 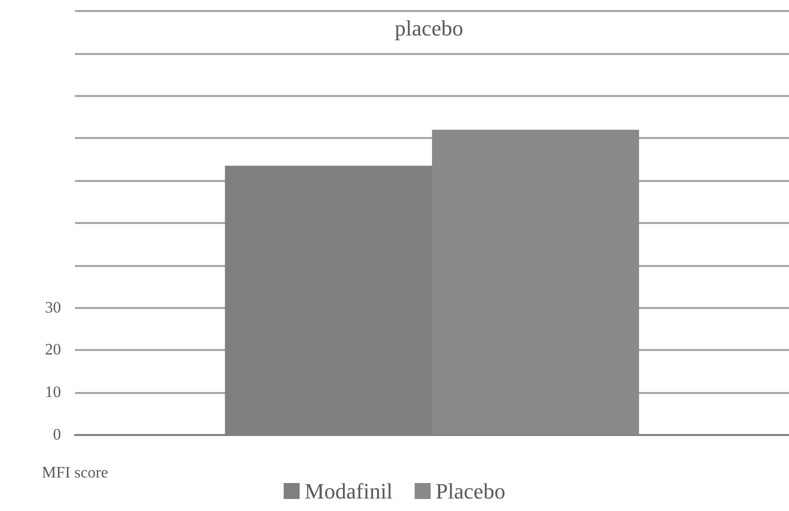 What do you see at coordinates (53, 350) in the screenshot?
I see `y-tick-label: 20` at bounding box center [53, 350].